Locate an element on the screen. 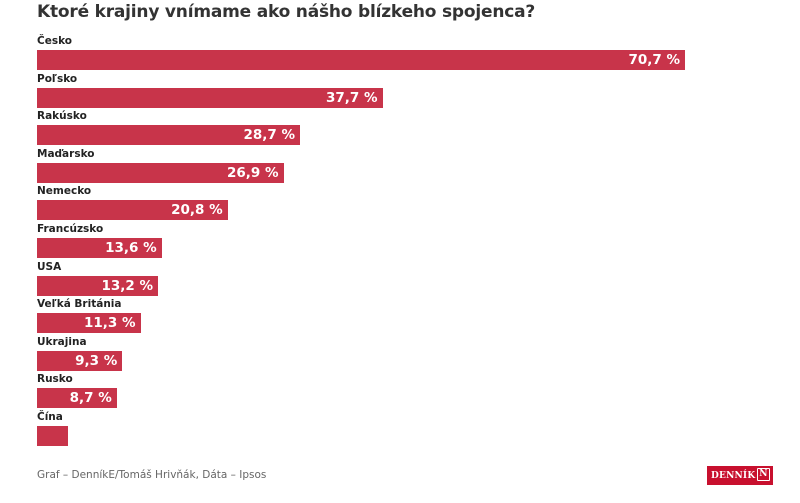  bar: 28,7 % is located at coordinates (169, 135).